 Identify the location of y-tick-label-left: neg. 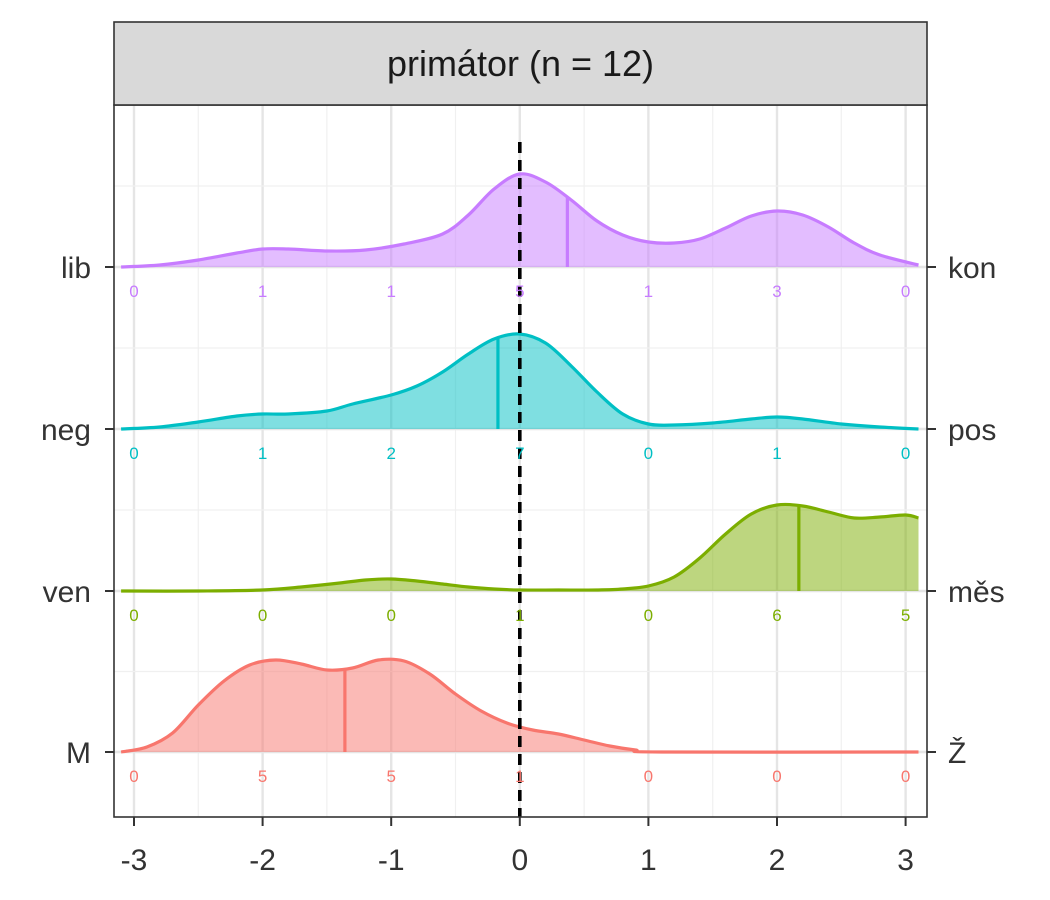
(66, 430).